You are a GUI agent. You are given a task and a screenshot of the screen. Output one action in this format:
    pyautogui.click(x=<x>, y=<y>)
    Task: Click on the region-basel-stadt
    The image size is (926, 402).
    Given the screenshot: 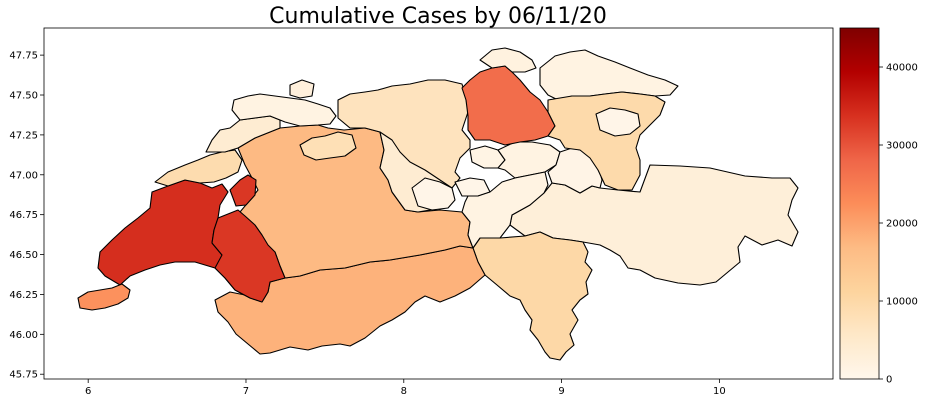 What is the action you would take?
    pyautogui.click(x=302, y=89)
    